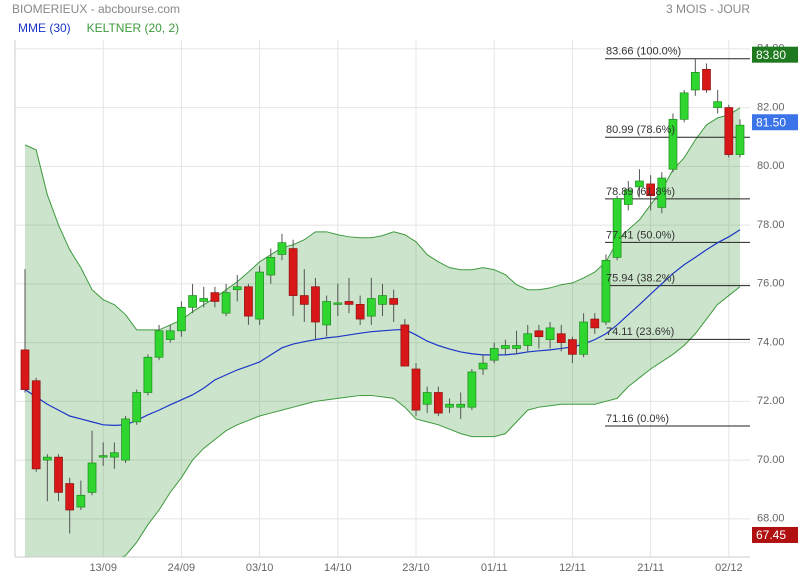 The width and height of the screenshot is (800, 580). Describe the element at coordinates (416, 568) in the screenshot. I see `x-tick-label: 23/10` at that location.